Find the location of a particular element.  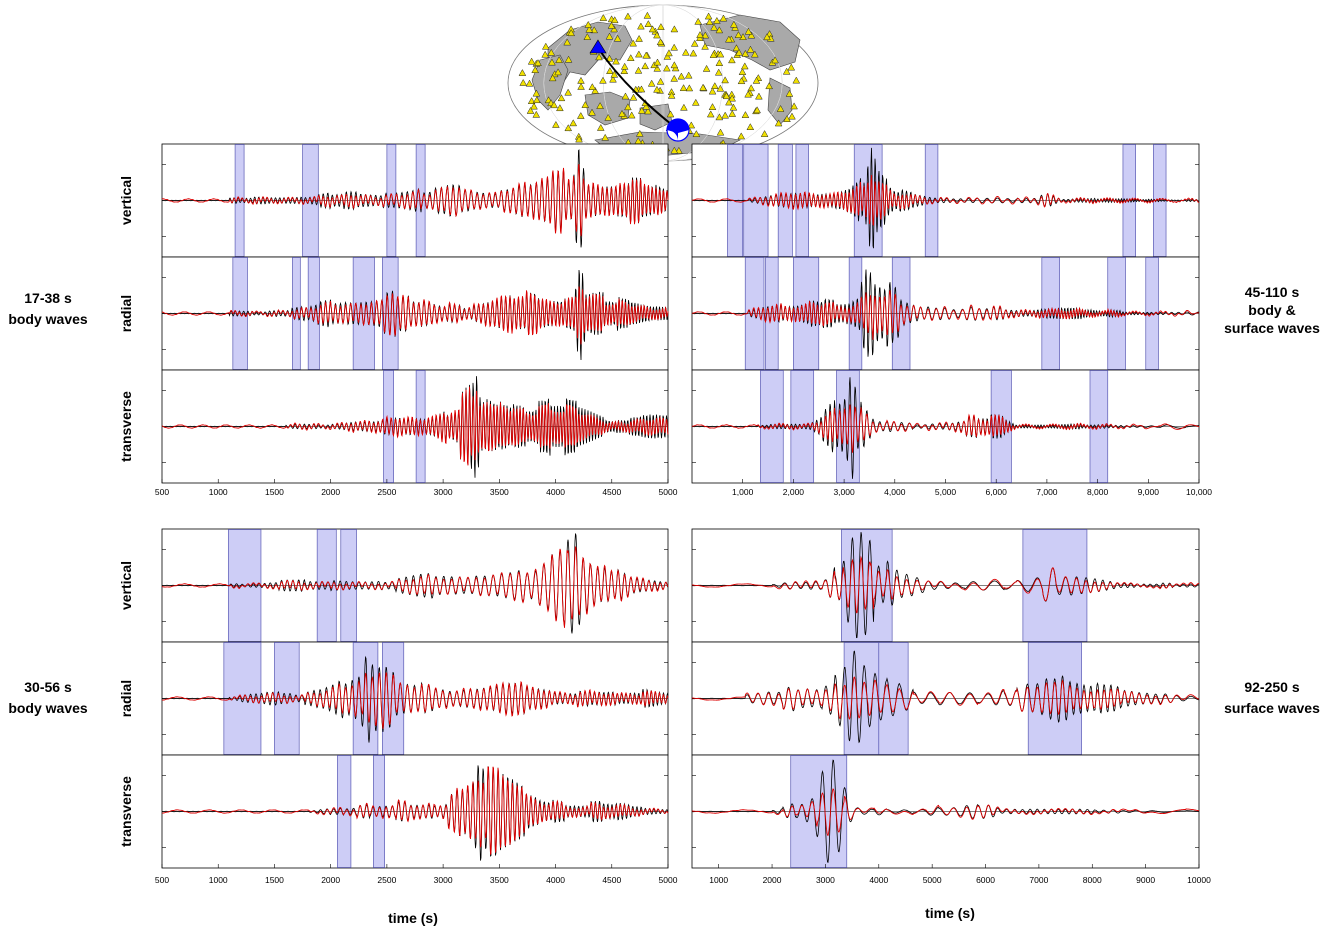

x-tick-label: 5,000 is located at coordinates (946, 492).